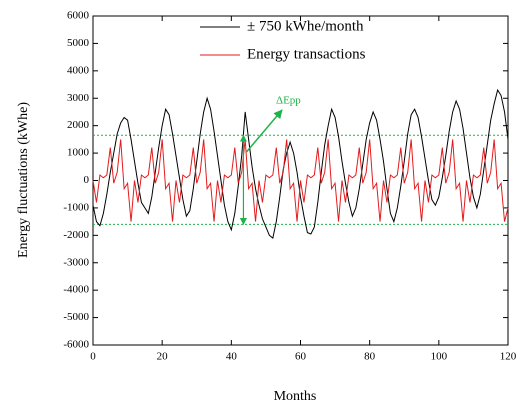 The image size is (518, 415). I want to click on y-tick-label: 3000, so click(78, 98).